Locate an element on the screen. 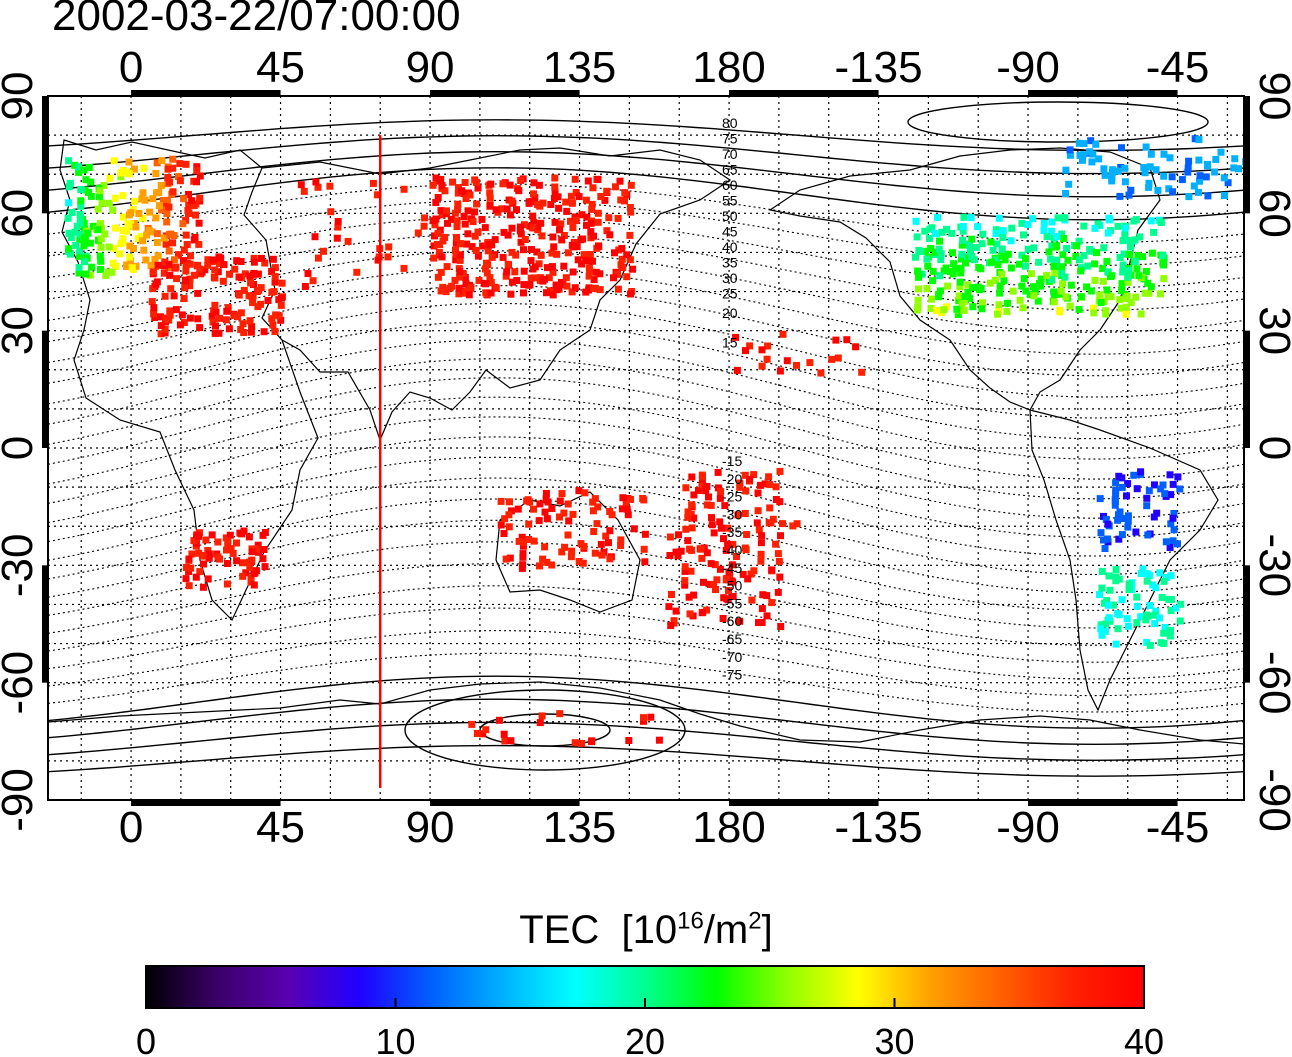  contour-label: 55 is located at coordinates (730, 201).